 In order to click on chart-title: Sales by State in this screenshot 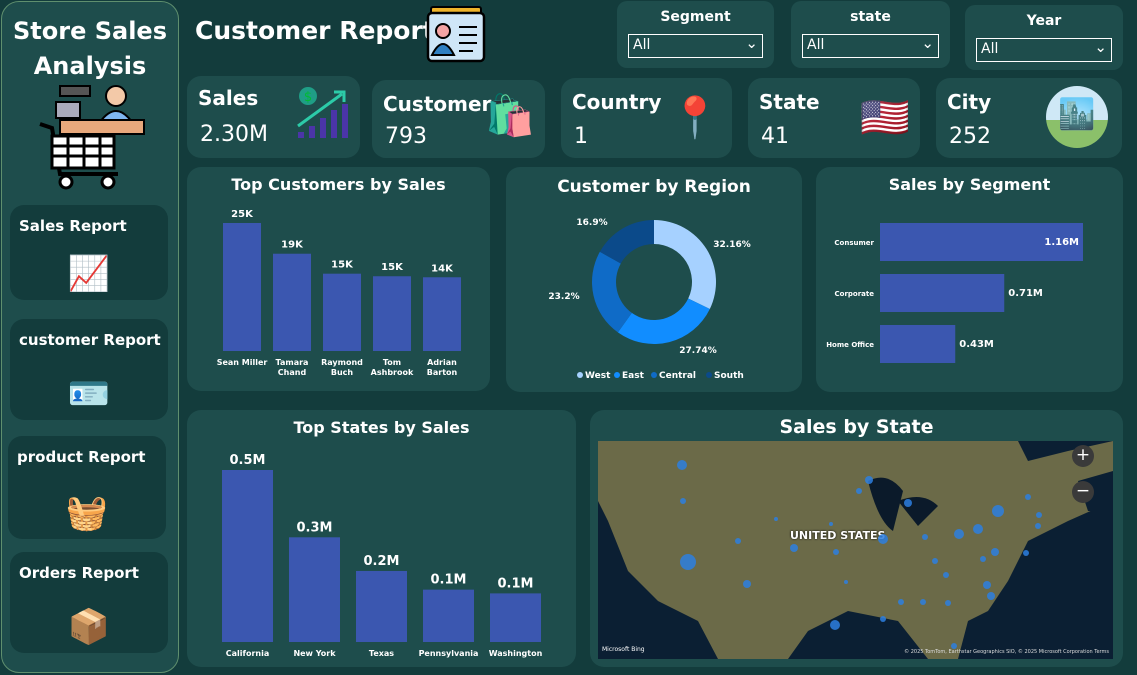, I will do `click(856, 427)`.